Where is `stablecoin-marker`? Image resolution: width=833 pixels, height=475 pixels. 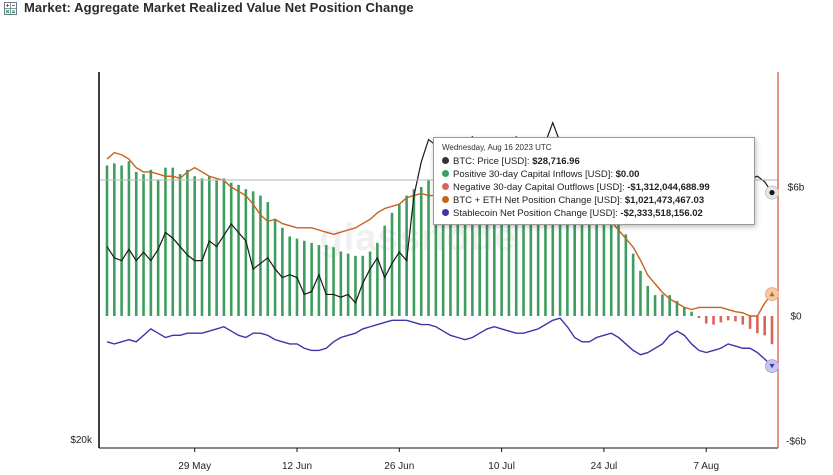 stablecoin-marker is located at coordinates (772, 366).